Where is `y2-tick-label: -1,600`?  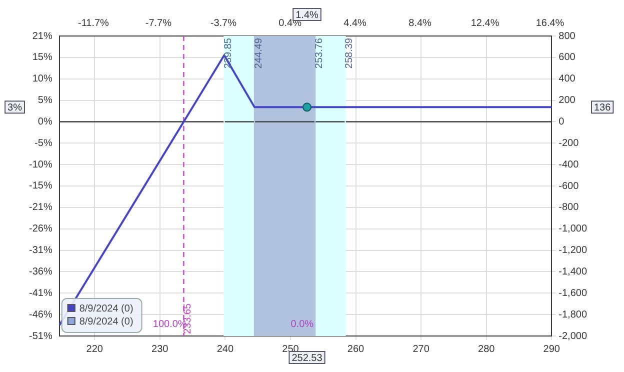
y2-tick-label: -1,600 is located at coordinates (573, 293).